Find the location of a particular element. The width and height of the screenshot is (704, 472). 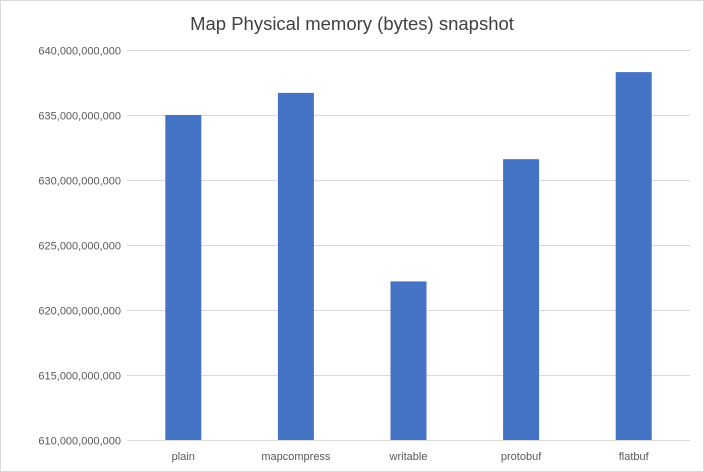

y-tick-label: 615,000,000,000 is located at coordinates (79, 377).